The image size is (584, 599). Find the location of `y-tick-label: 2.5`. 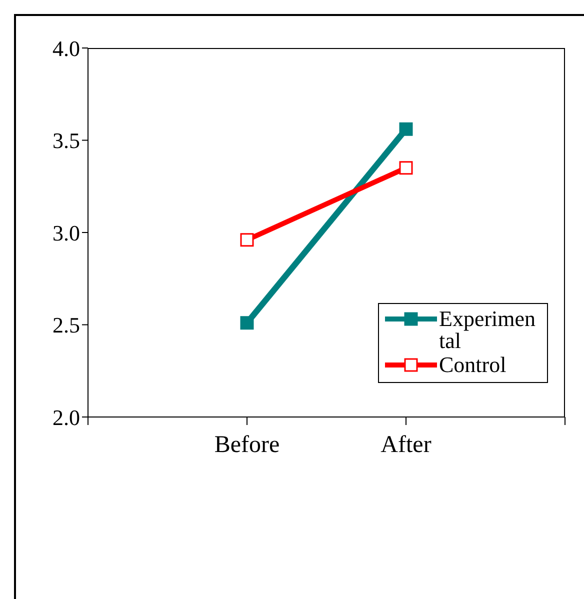

y-tick-label: 2.5 is located at coordinates (66, 325).